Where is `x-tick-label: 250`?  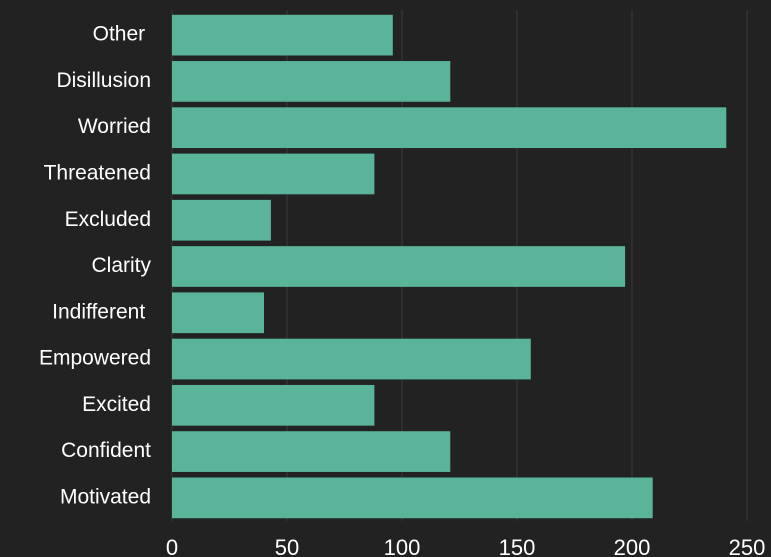
x-tick-label: 250 is located at coordinates (747, 546).